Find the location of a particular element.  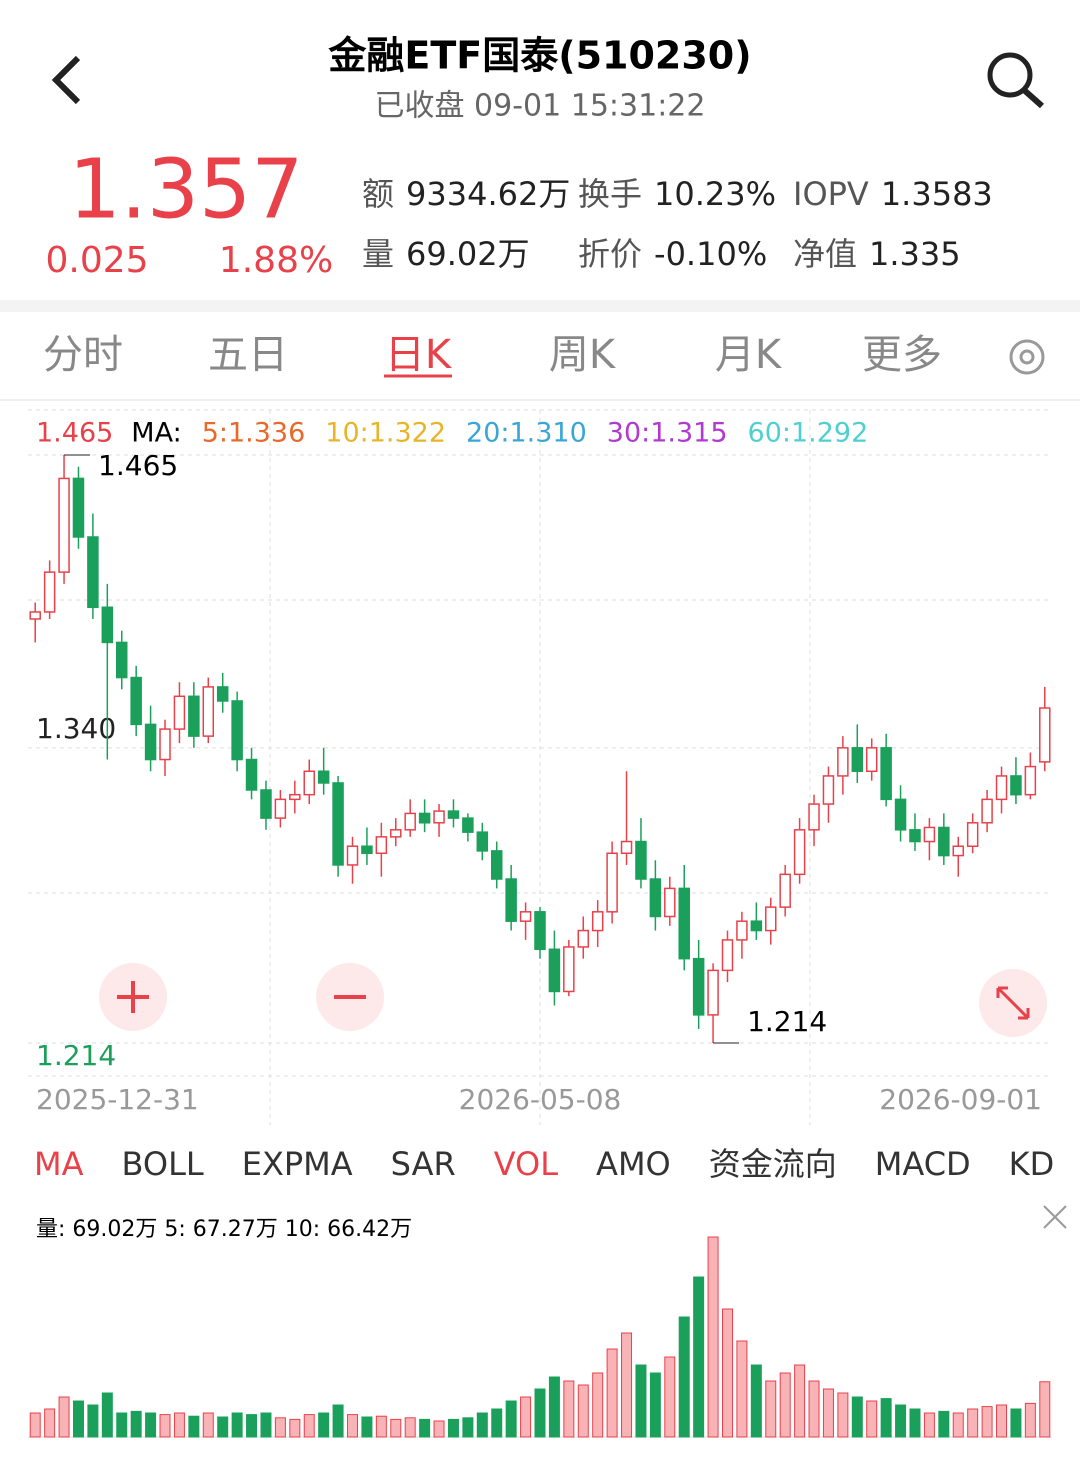

x-tick-label: 2026-09-01 is located at coordinates (960, 1099).